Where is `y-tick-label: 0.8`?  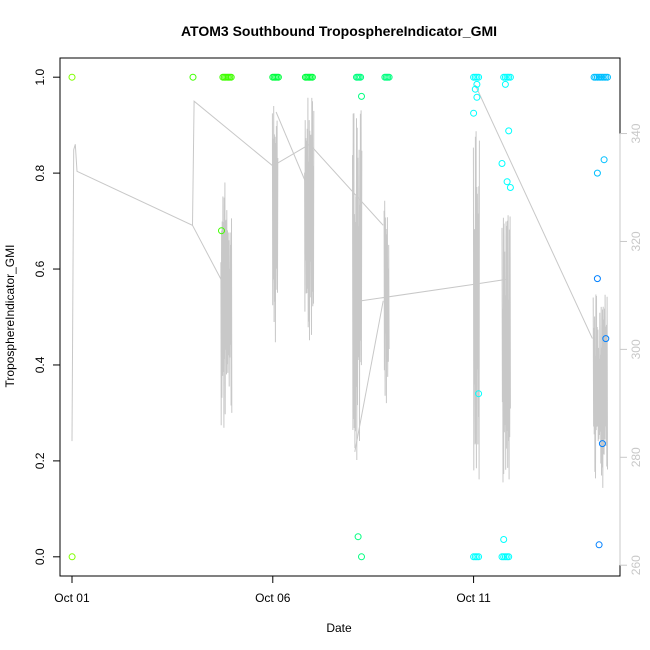
y-tick-label: 0.8 is located at coordinates (40, 172).